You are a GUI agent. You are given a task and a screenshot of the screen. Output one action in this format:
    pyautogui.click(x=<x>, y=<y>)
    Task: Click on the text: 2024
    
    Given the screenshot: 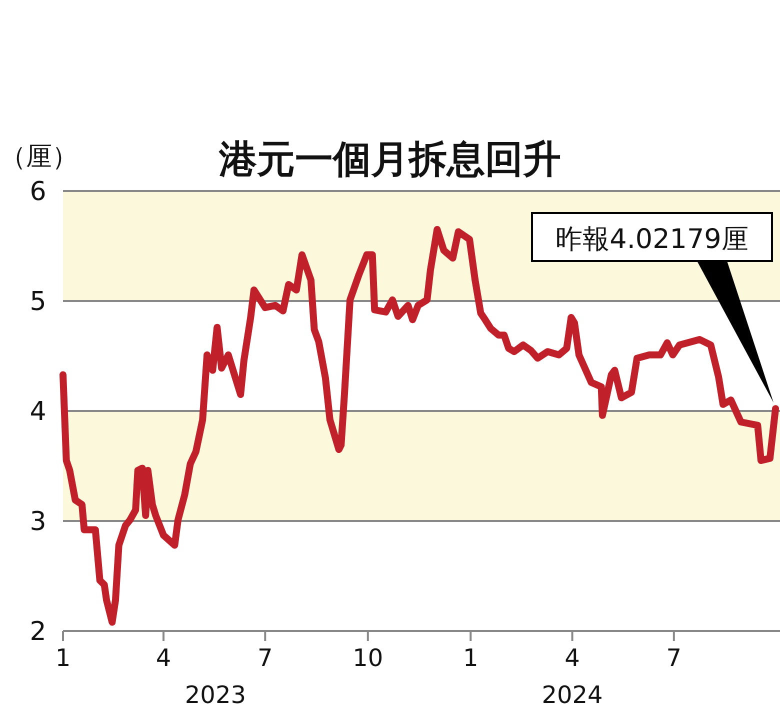 What is the action you would take?
    pyautogui.click(x=572, y=695)
    